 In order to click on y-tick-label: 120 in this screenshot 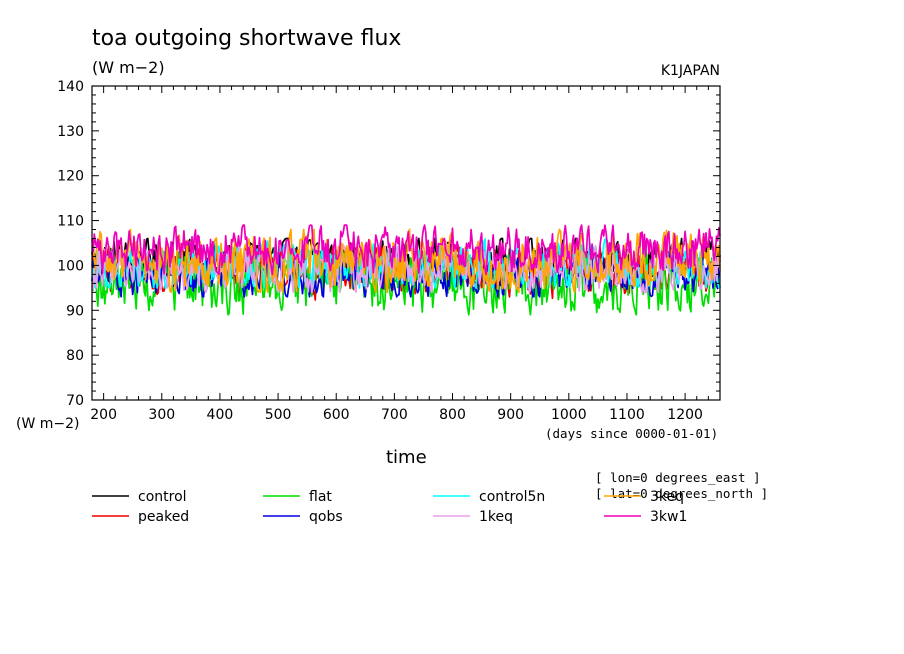, I will do `click(70, 177)`.